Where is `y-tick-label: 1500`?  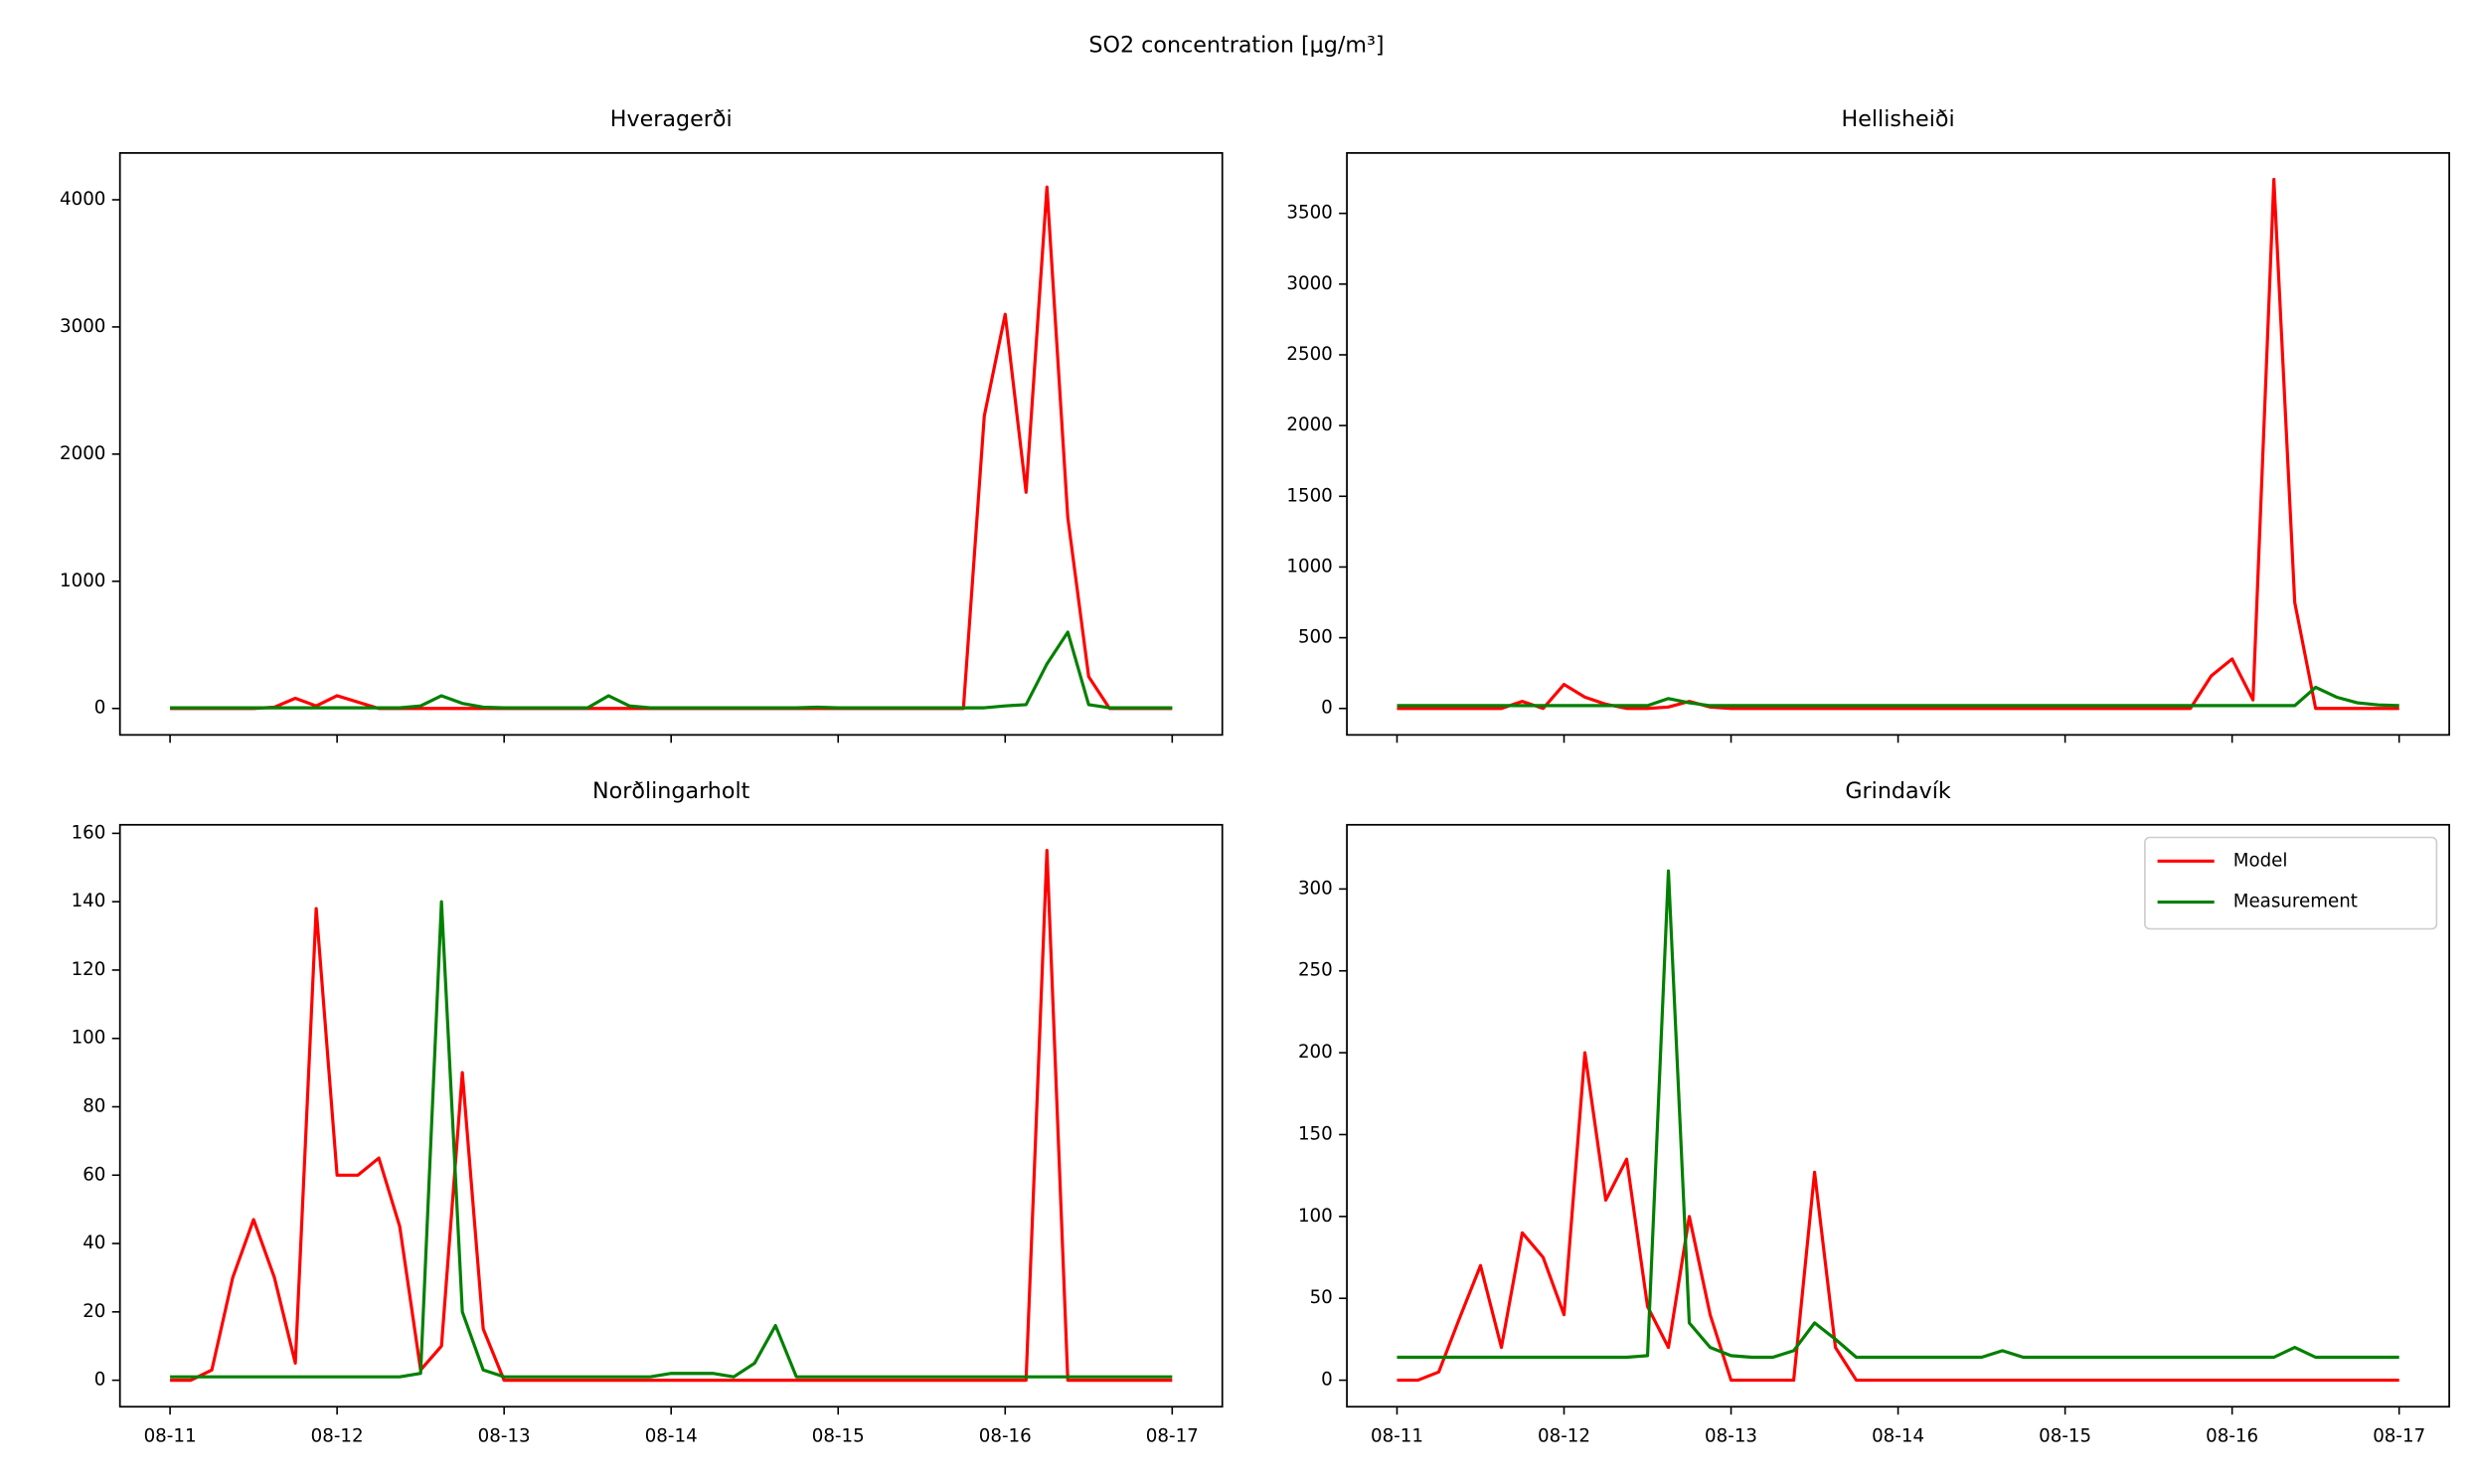
y-tick-label: 1500 is located at coordinates (1309, 495).